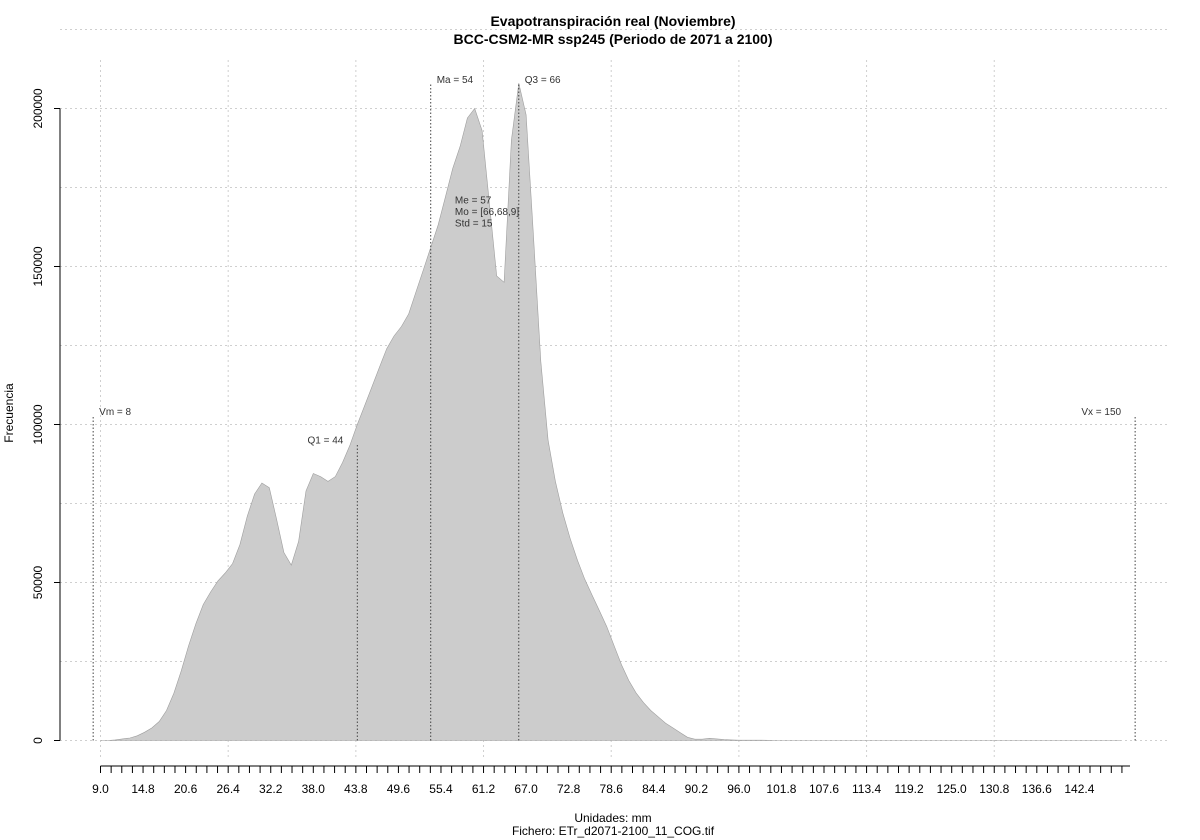 The image size is (1200, 840). Describe the element at coordinates (325, 440) in the screenshot. I see `annotation-label: Q1 = 44` at that location.